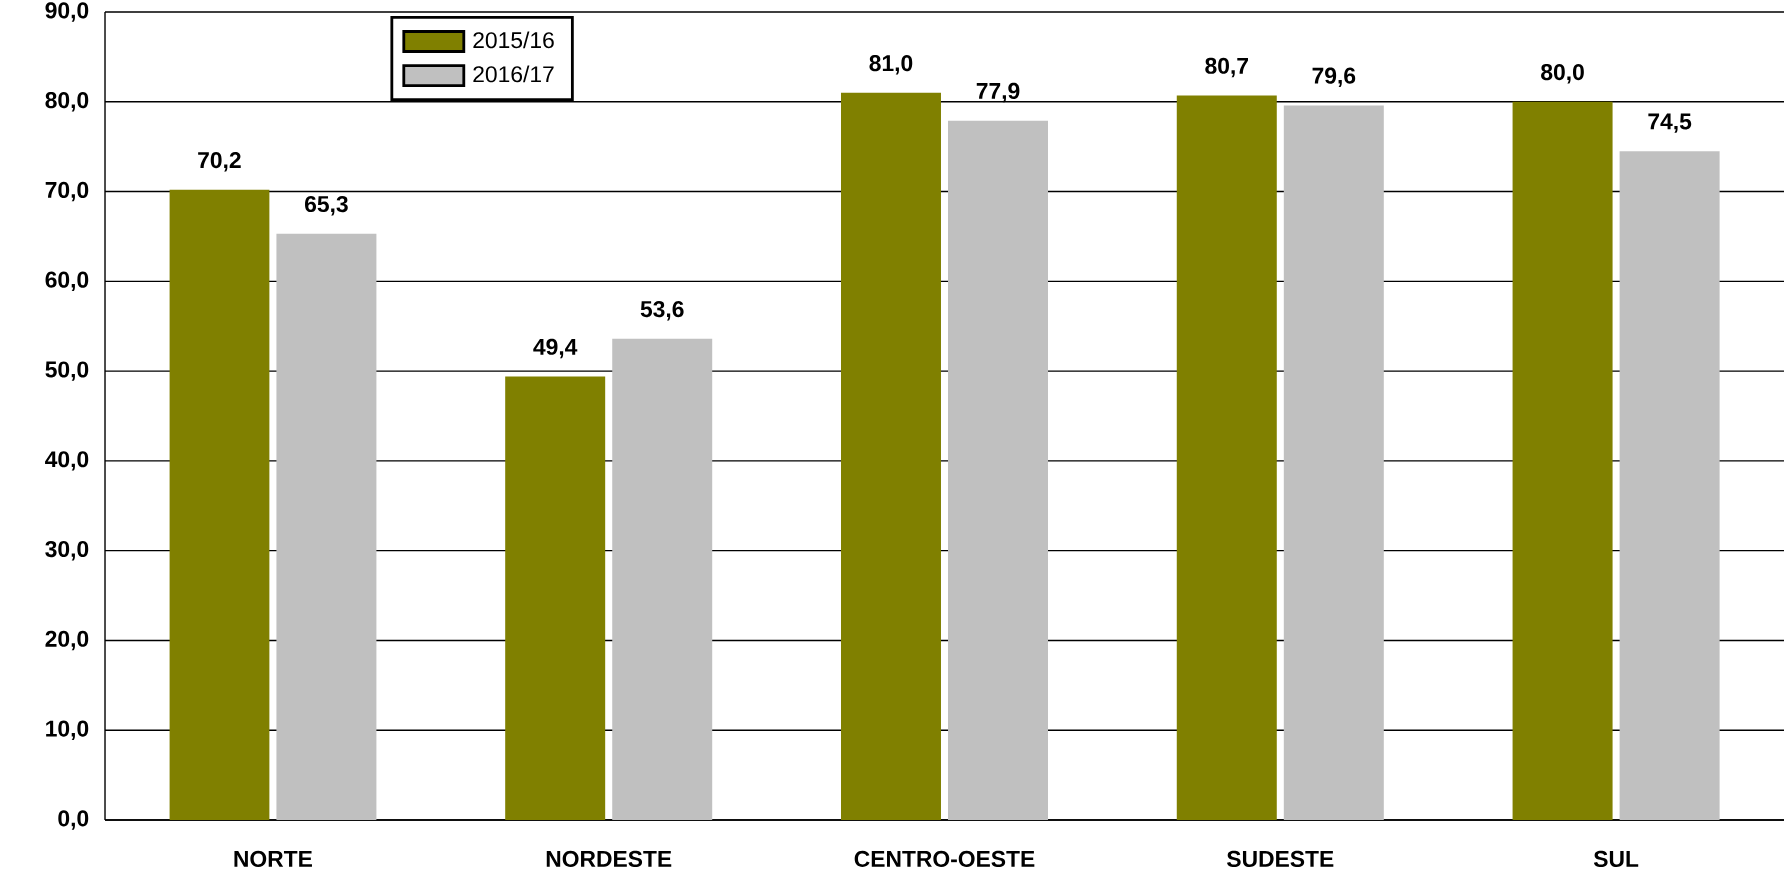 This screenshot has height=893, width=1784. What do you see at coordinates (67, 12) in the screenshot?
I see `y-tick-label: 90,0` at bounding box center [67, 12].